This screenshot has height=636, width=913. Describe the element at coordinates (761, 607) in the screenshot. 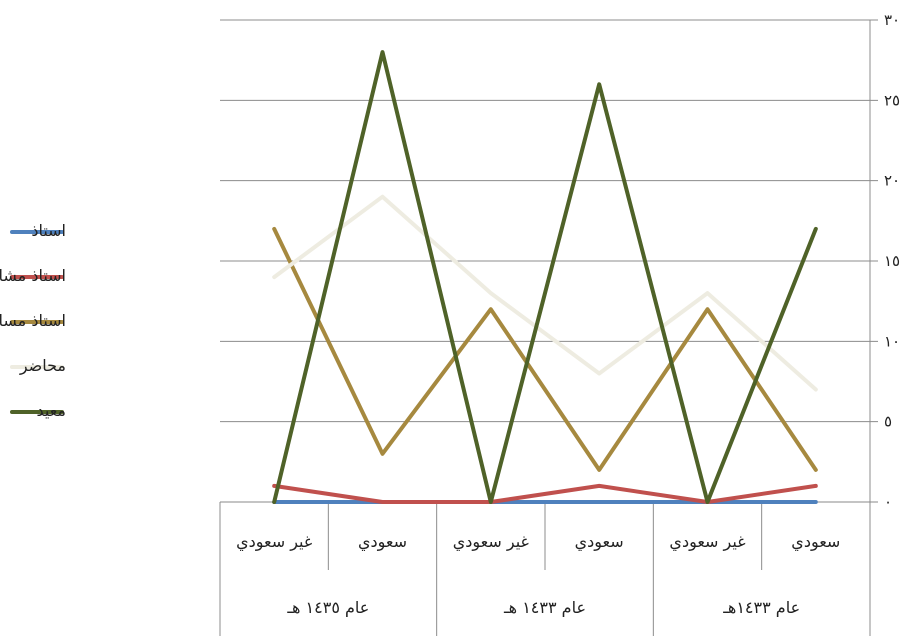

I see `group-label: عام ١٤٣٣هـ` at that location.